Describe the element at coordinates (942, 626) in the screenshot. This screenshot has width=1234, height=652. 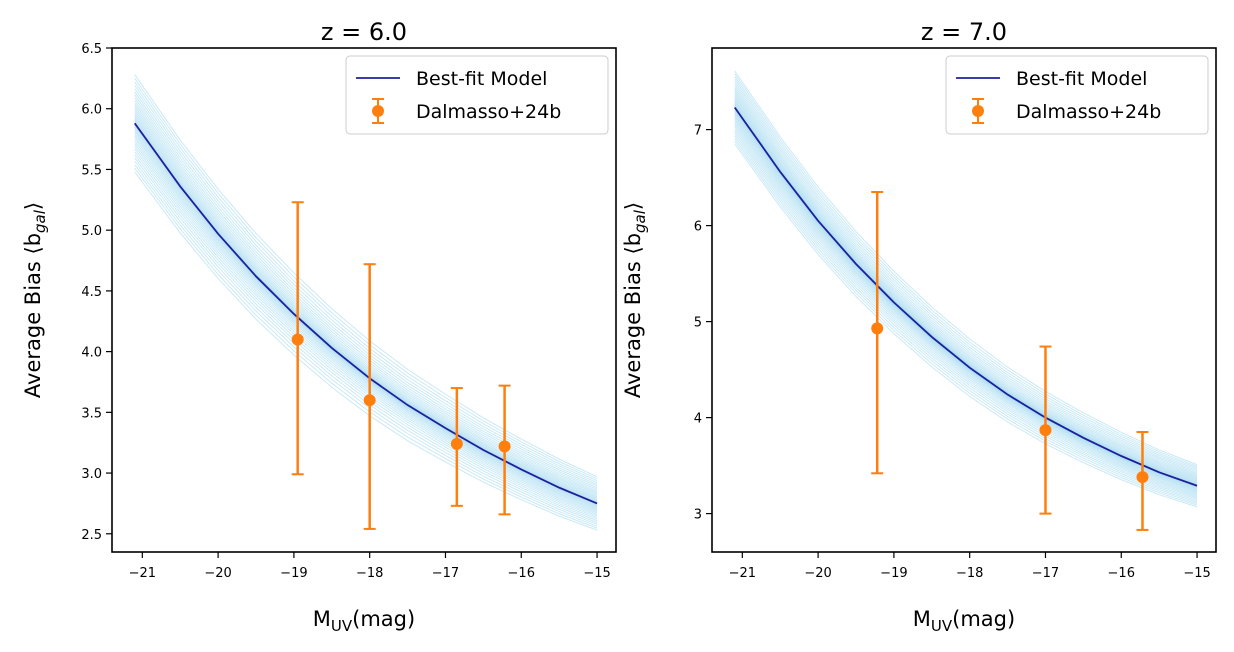
I see `x-axis-title-sub: UV` at that location.